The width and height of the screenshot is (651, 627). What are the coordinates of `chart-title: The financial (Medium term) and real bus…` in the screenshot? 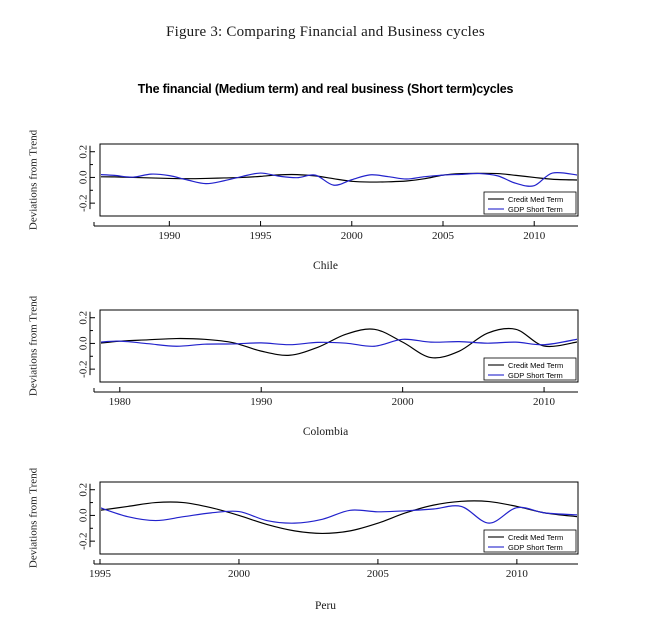 It's located at (325, 89).